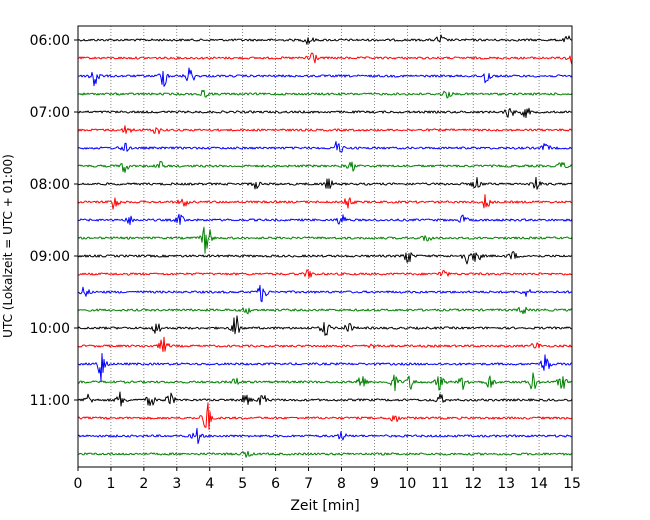 Image resolution: width=650 pixels, height=520 pixels. Describe the element at coordinates (78, 484) in the screenshot. I see `x-tick-label-0: 0` at that location.